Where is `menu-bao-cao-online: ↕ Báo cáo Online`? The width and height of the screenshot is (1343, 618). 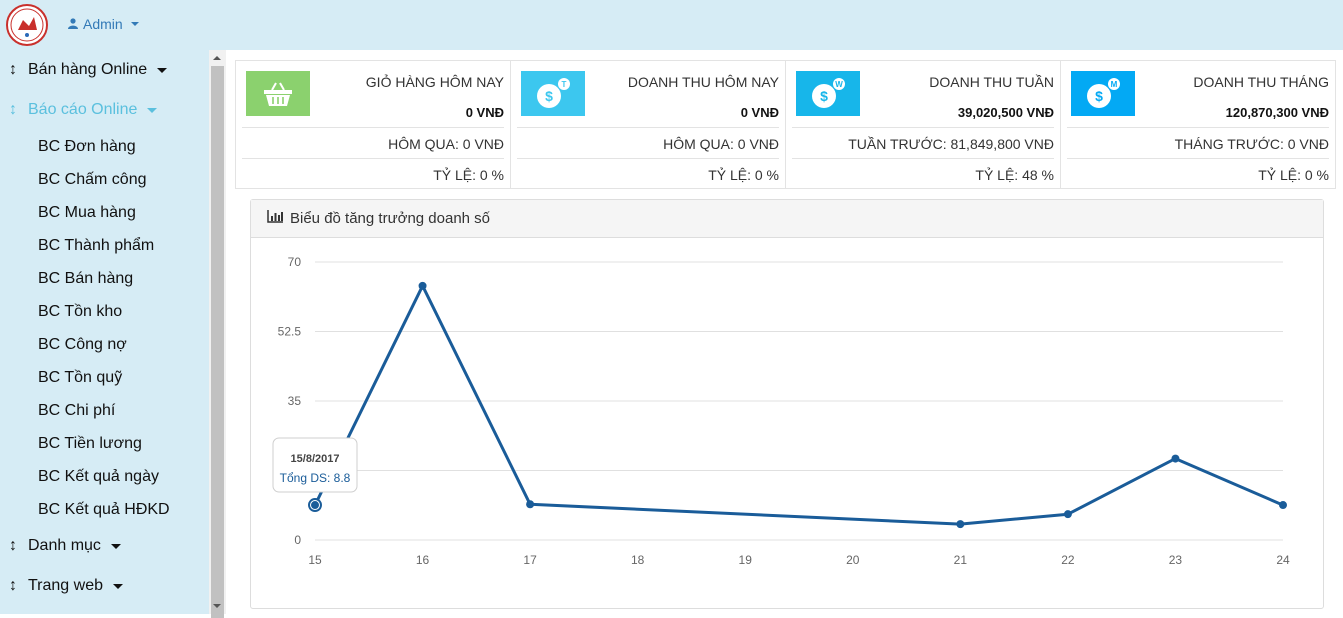
menu-bao-cao-online: ↕ Báo cáo Online is located at coordinates (79, 110).